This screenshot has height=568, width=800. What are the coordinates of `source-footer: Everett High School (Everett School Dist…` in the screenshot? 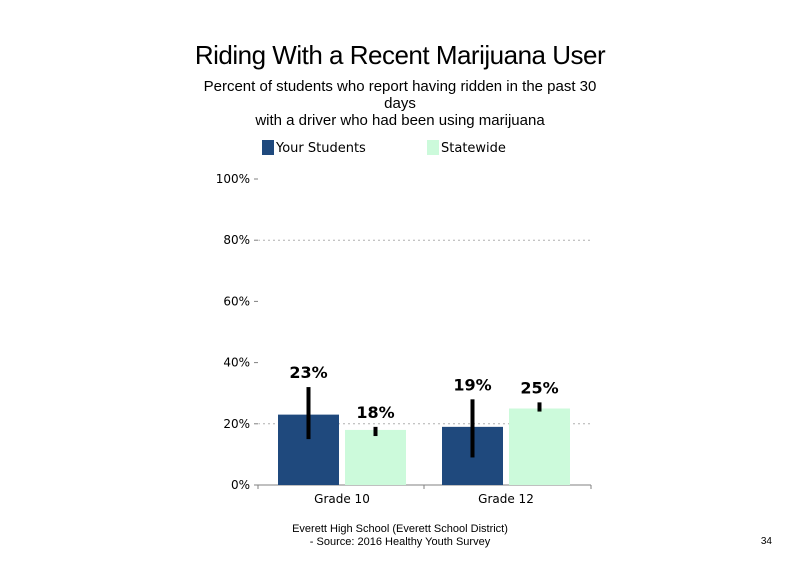 It's located at (400, 536).